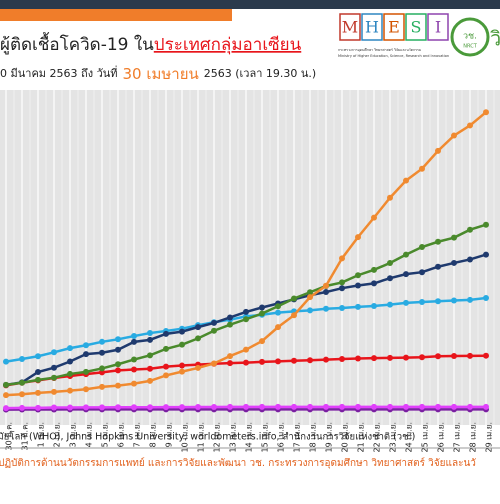  Describe the element at coordinates (470, 37) in the screenshot. I see `seal-text: วช.` at that location.